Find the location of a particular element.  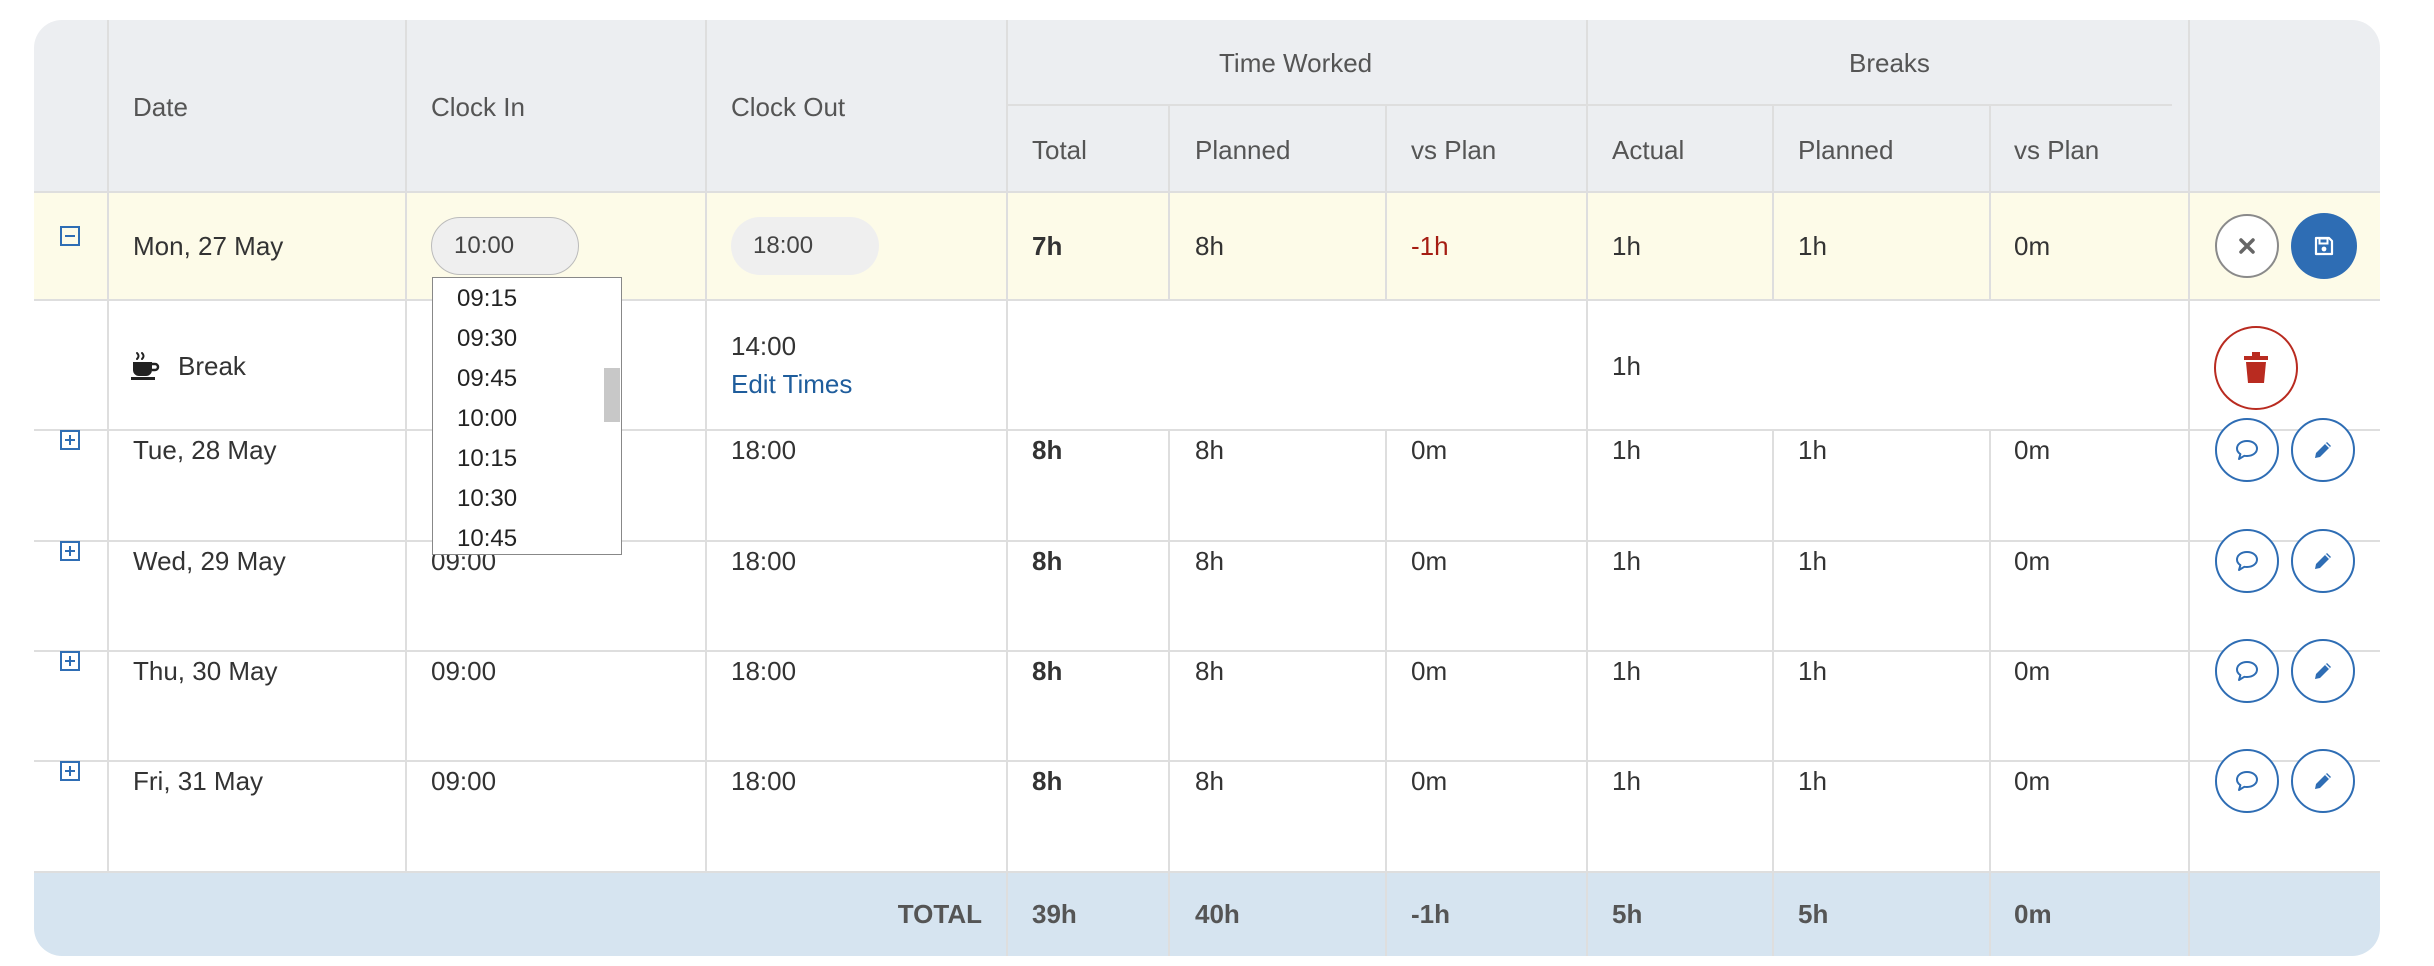

edit-times-link: Edit Times is located at coordinates (792, 384).